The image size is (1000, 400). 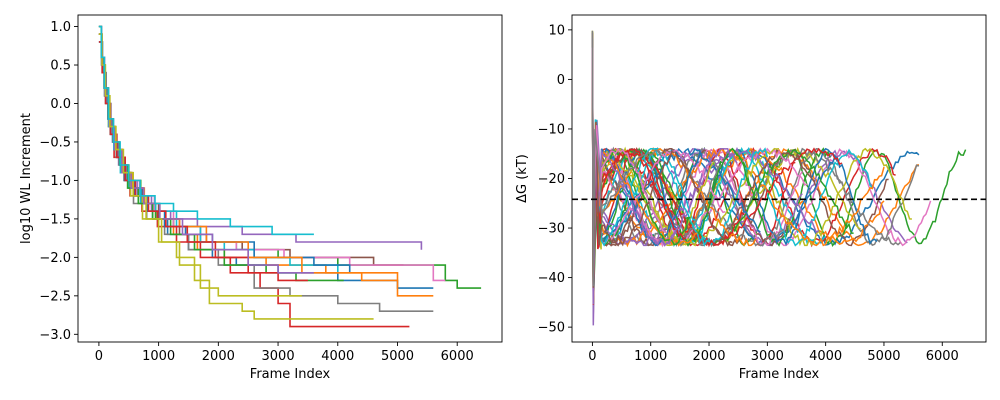 What do you see at coordinates (522, 178) in the screenshot?
I see `y-axis-label: ΔG (kT)` at bounding box center [522, 178].